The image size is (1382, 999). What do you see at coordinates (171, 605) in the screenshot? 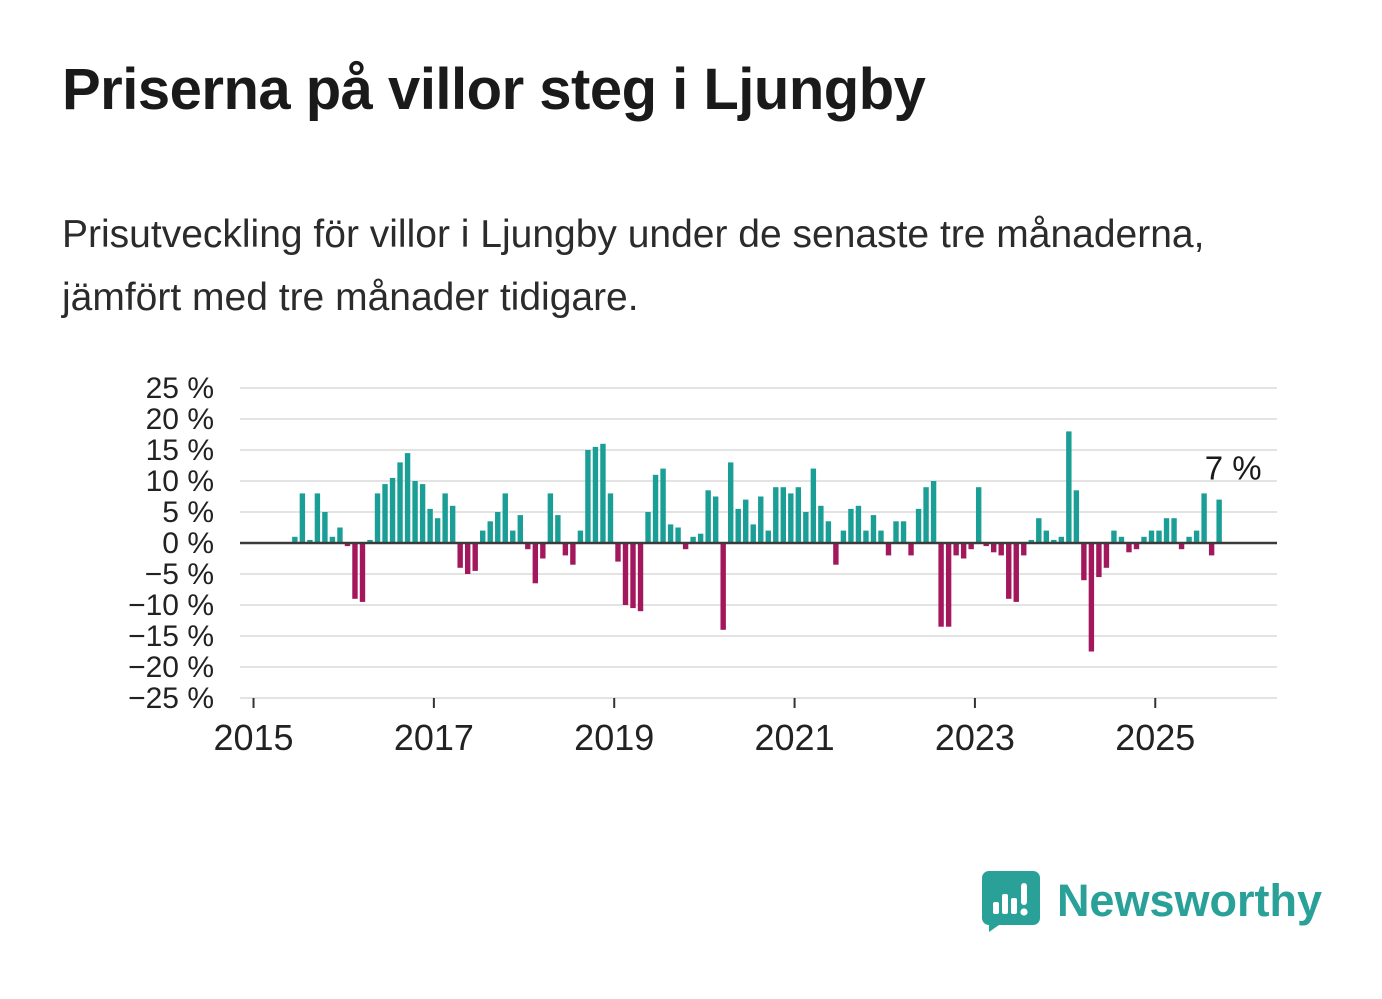
I see `y-tick-label: −10 %` at bounding box center [171, 605].